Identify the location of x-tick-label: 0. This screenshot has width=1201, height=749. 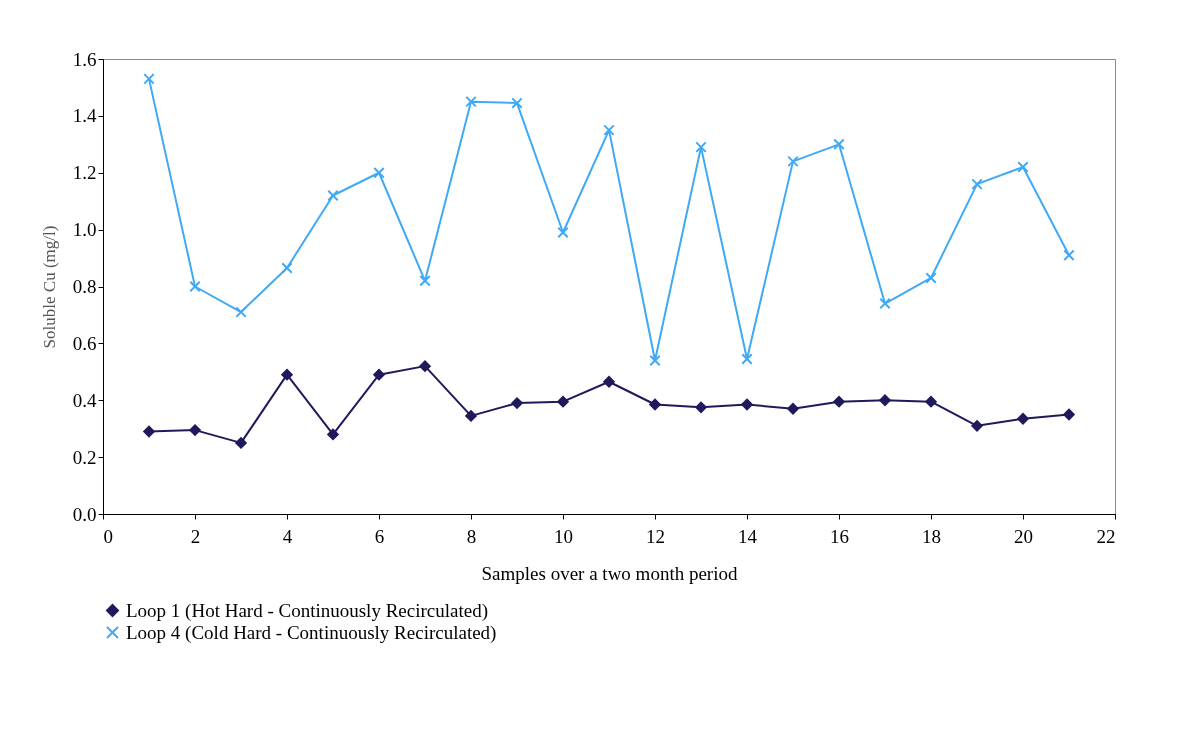
(108, 536).